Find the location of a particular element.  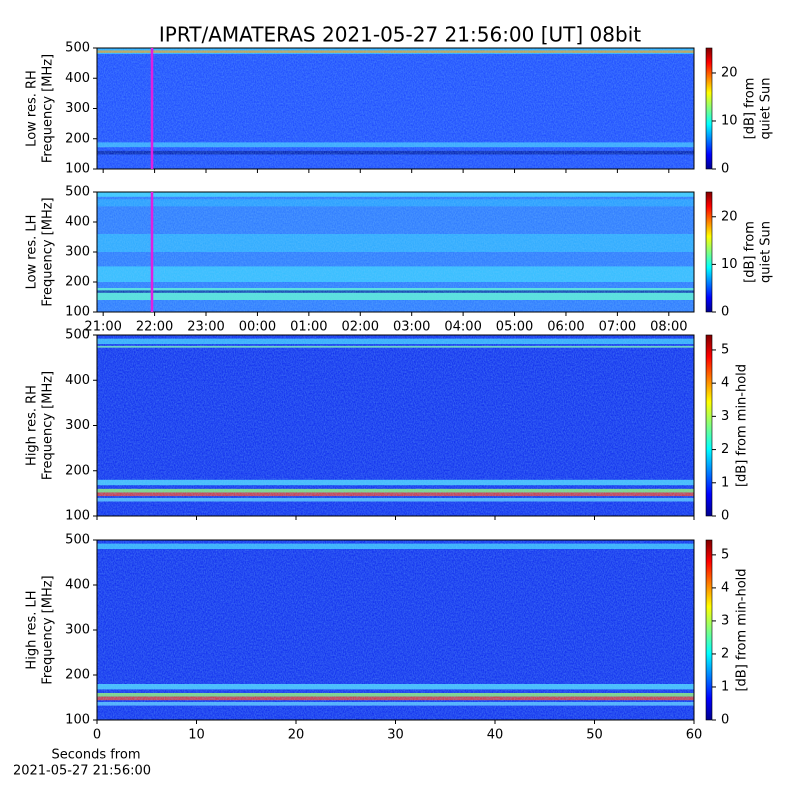

x-tick-label: 30 is located at coordinates (395, 735).